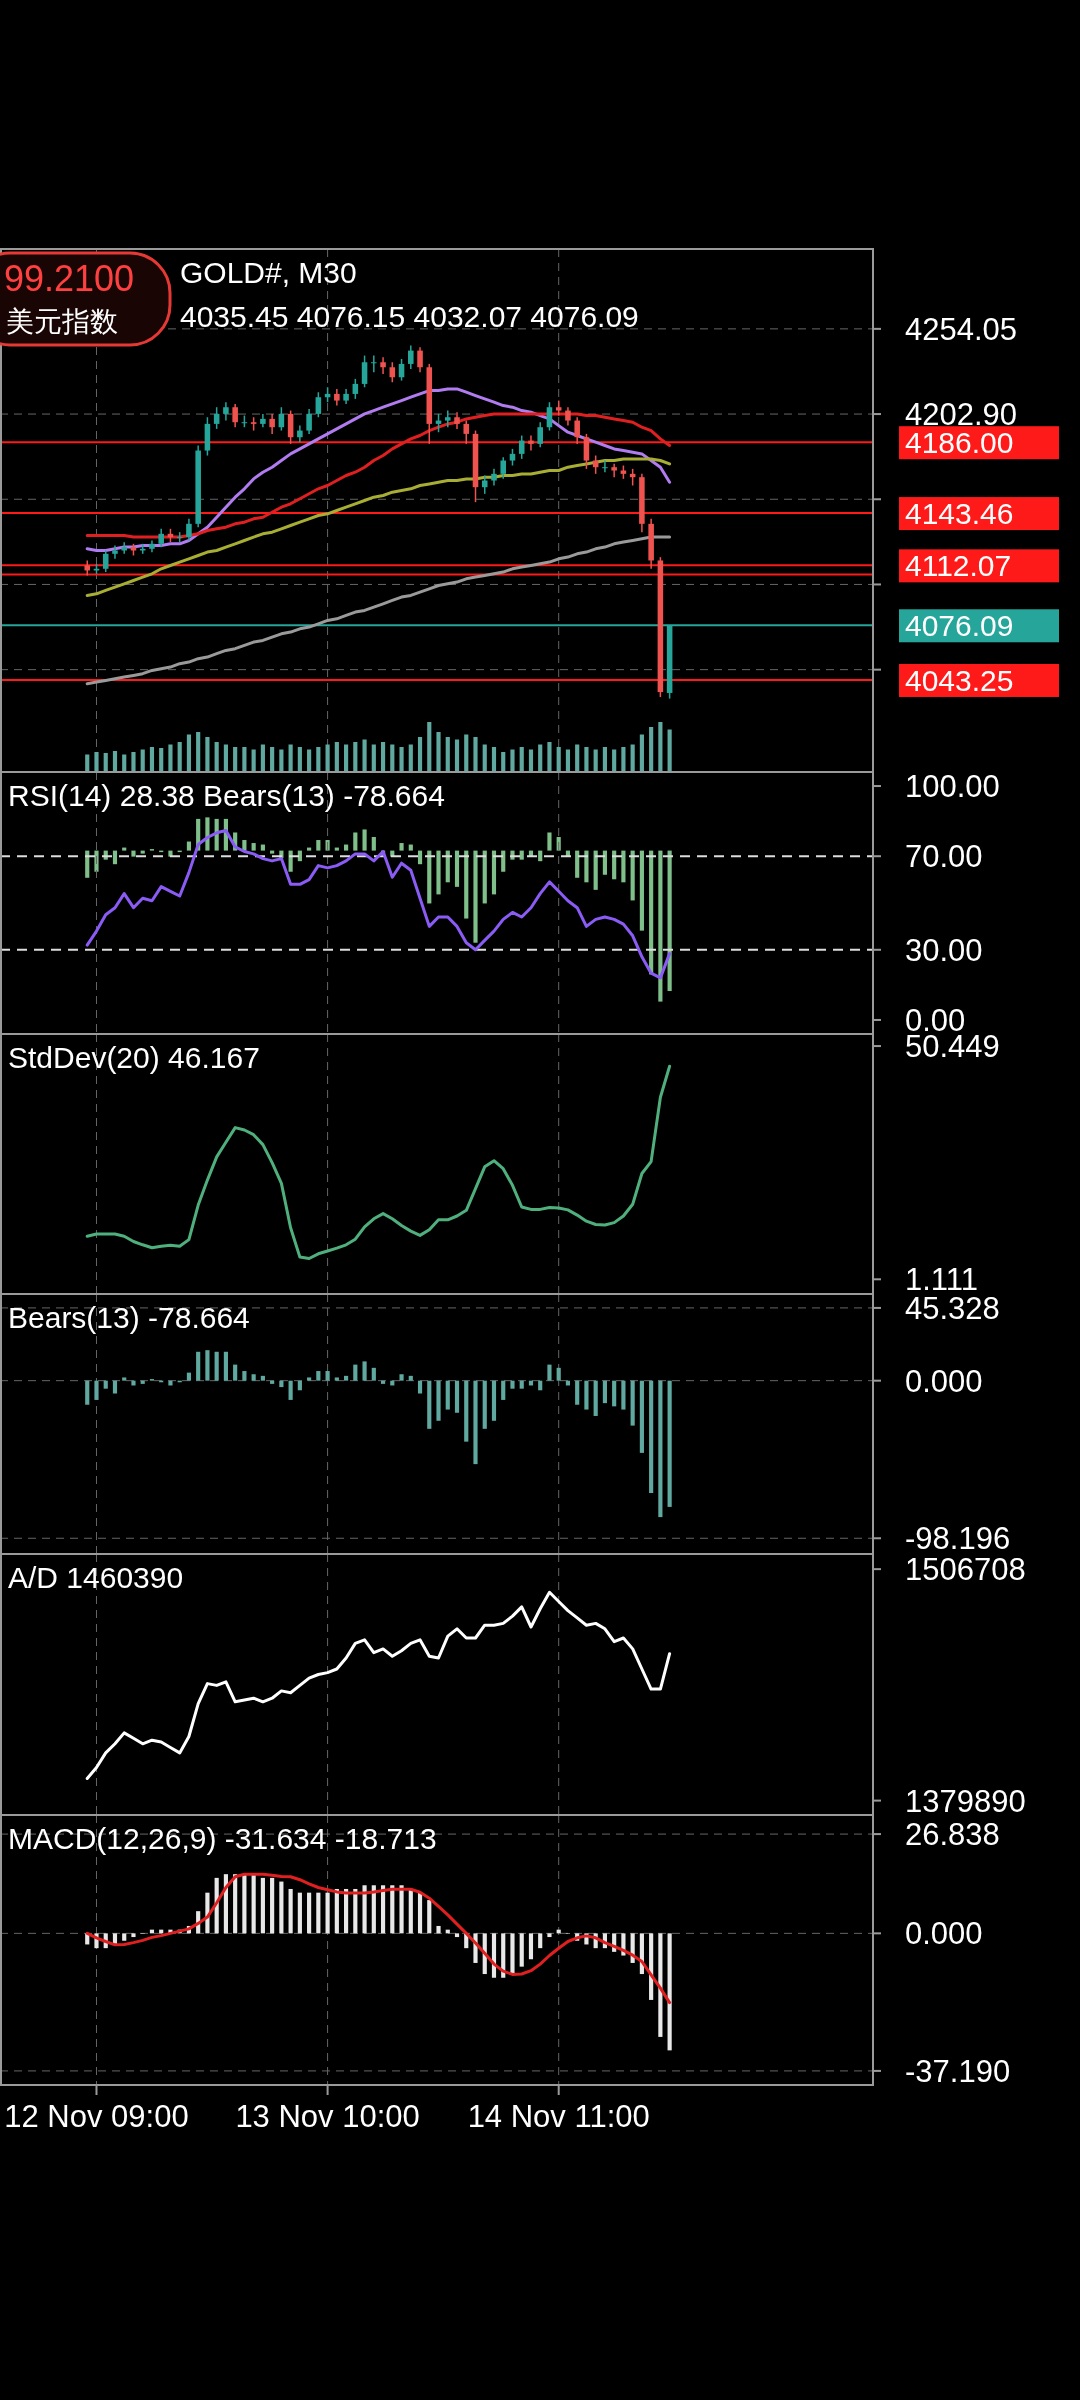  Describe the element at coordinates (222, 1838) in the screenshot. I see `chart-title: MACD(12,26,9) -31.634 -18.713` at that location.